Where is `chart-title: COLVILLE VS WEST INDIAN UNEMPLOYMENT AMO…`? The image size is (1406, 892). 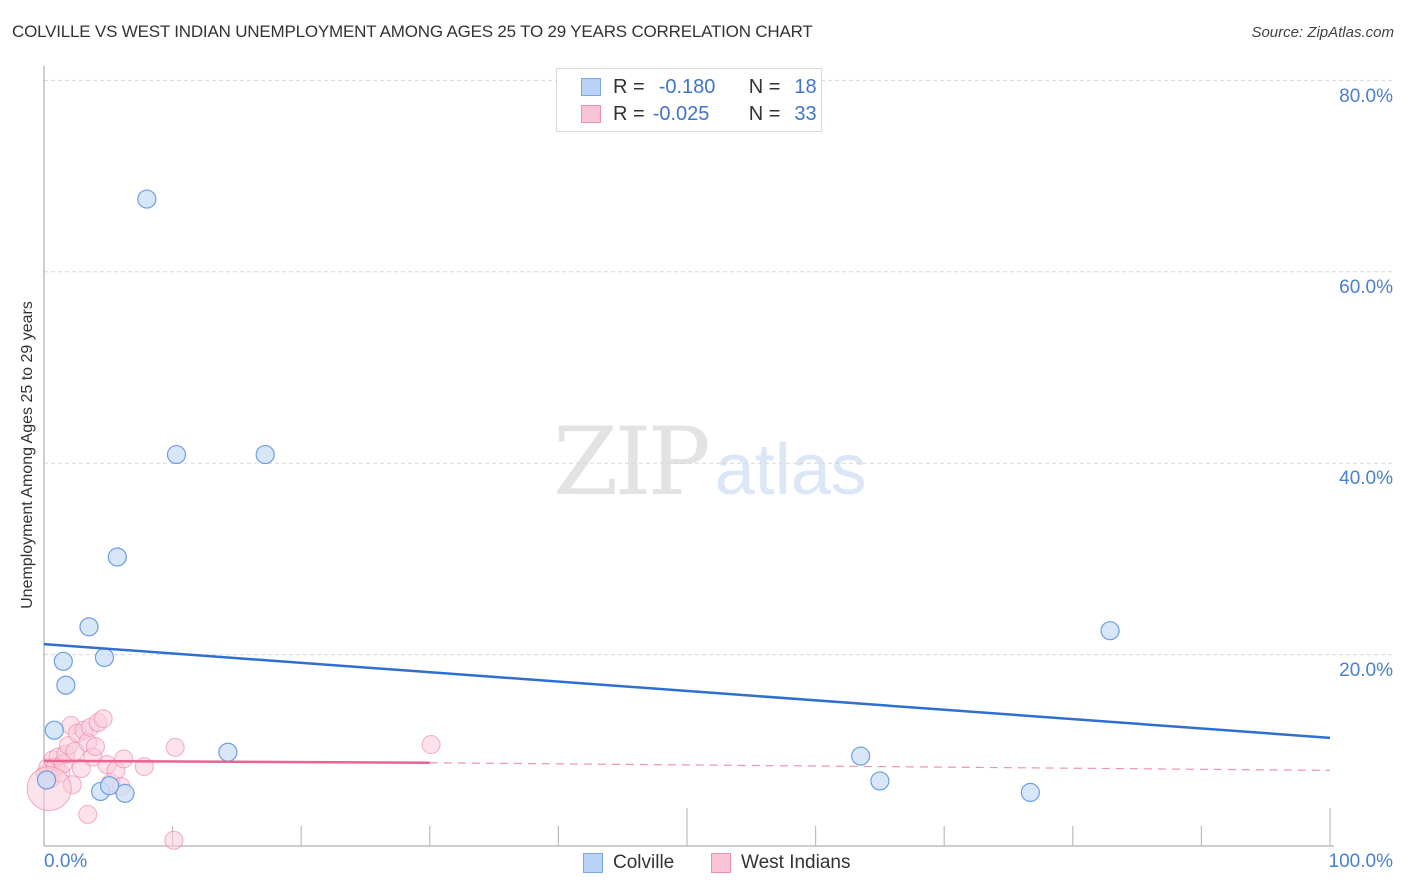
chart-title: COLVILLE VS WEST INDIAN UNEMPLOYMENT AMO… is located at coordinates (412, 31).